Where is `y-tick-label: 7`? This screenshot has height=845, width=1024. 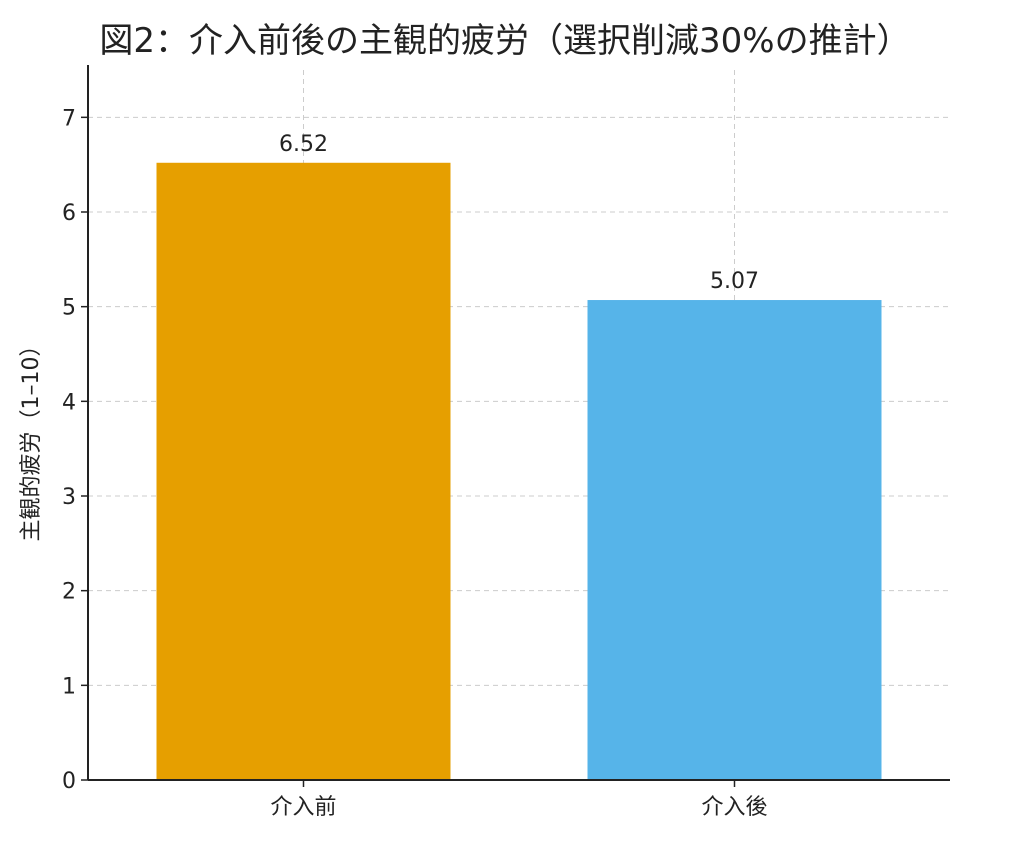
y-tick-label: 7 is located at coordinates (69, 118).